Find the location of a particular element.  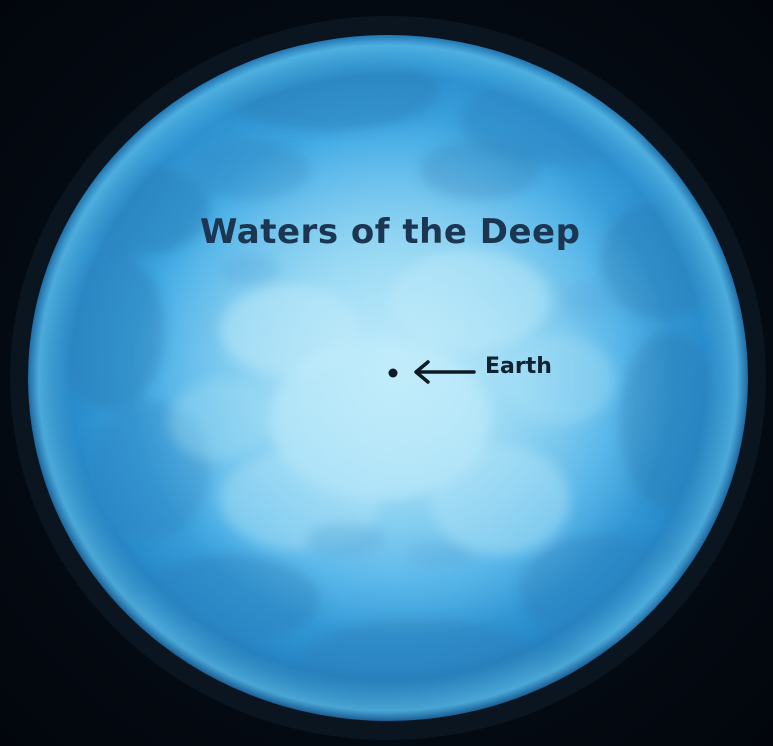

earth-arrow is located at coordinates (445, 372).